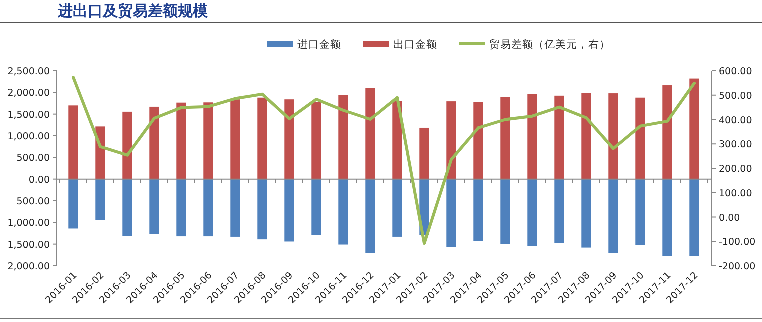  I want to click on chart-title: 进出口及贸易差额规模, so click(133, 11).